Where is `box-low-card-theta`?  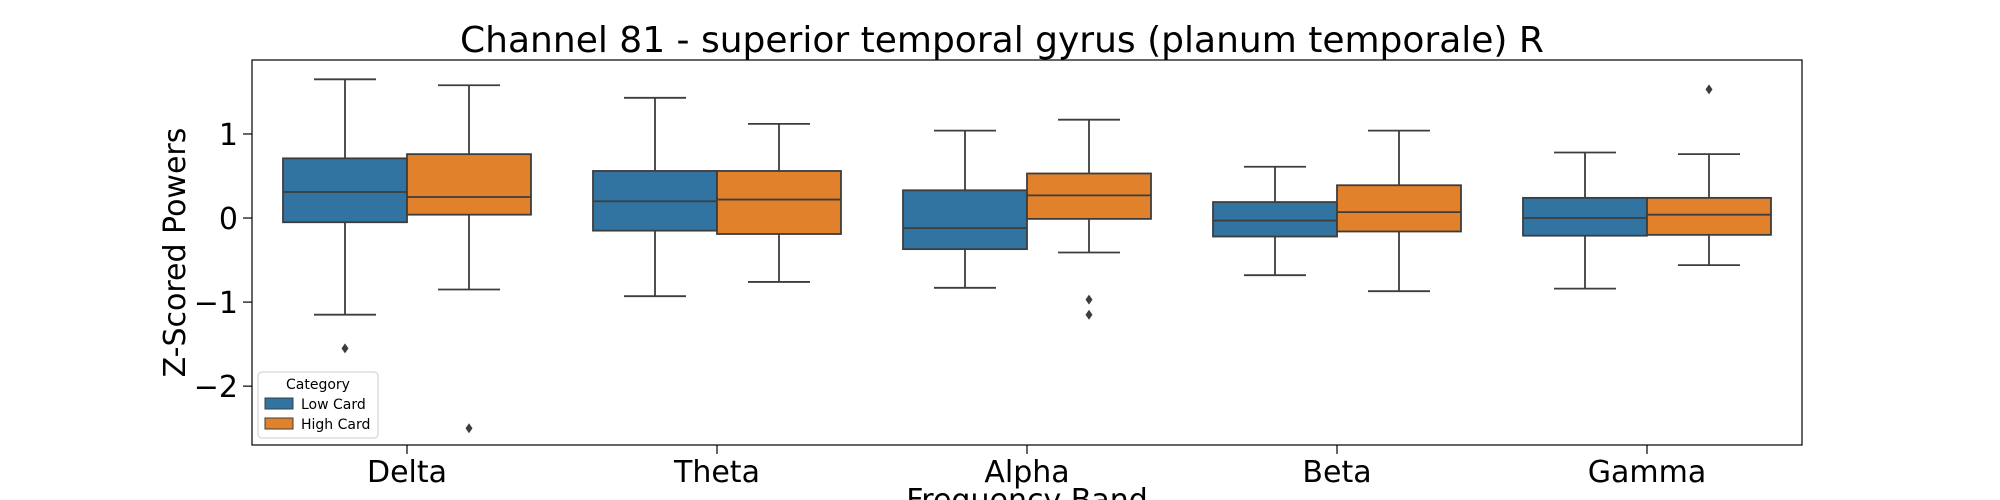 box-low-card-theta is located at coordinates (655, 197).